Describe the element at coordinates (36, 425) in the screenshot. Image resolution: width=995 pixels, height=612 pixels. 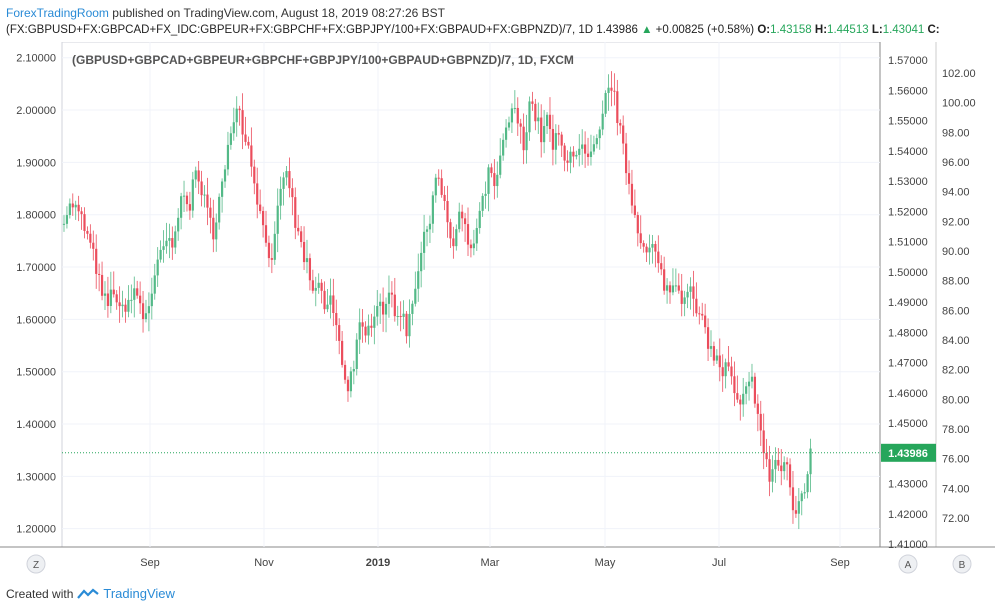
I see `left-tick-label: 1.40000` at that location.